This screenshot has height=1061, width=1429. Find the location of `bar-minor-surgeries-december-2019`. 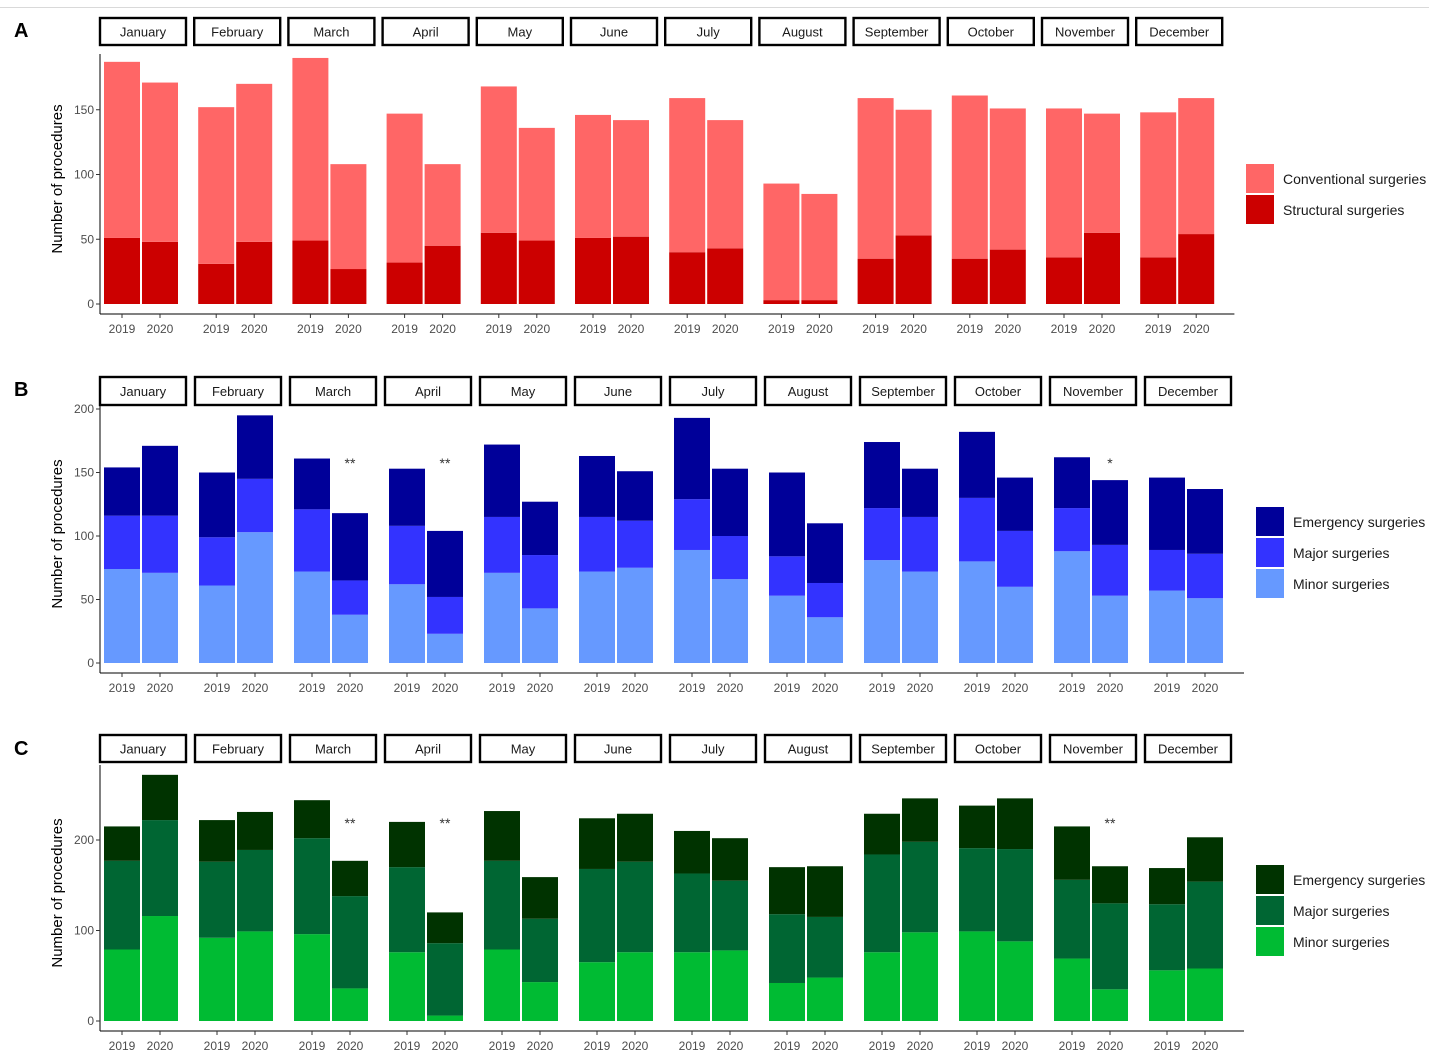

bar-minor-surgeries-december-2019 is located at coordinates (1167, 626).